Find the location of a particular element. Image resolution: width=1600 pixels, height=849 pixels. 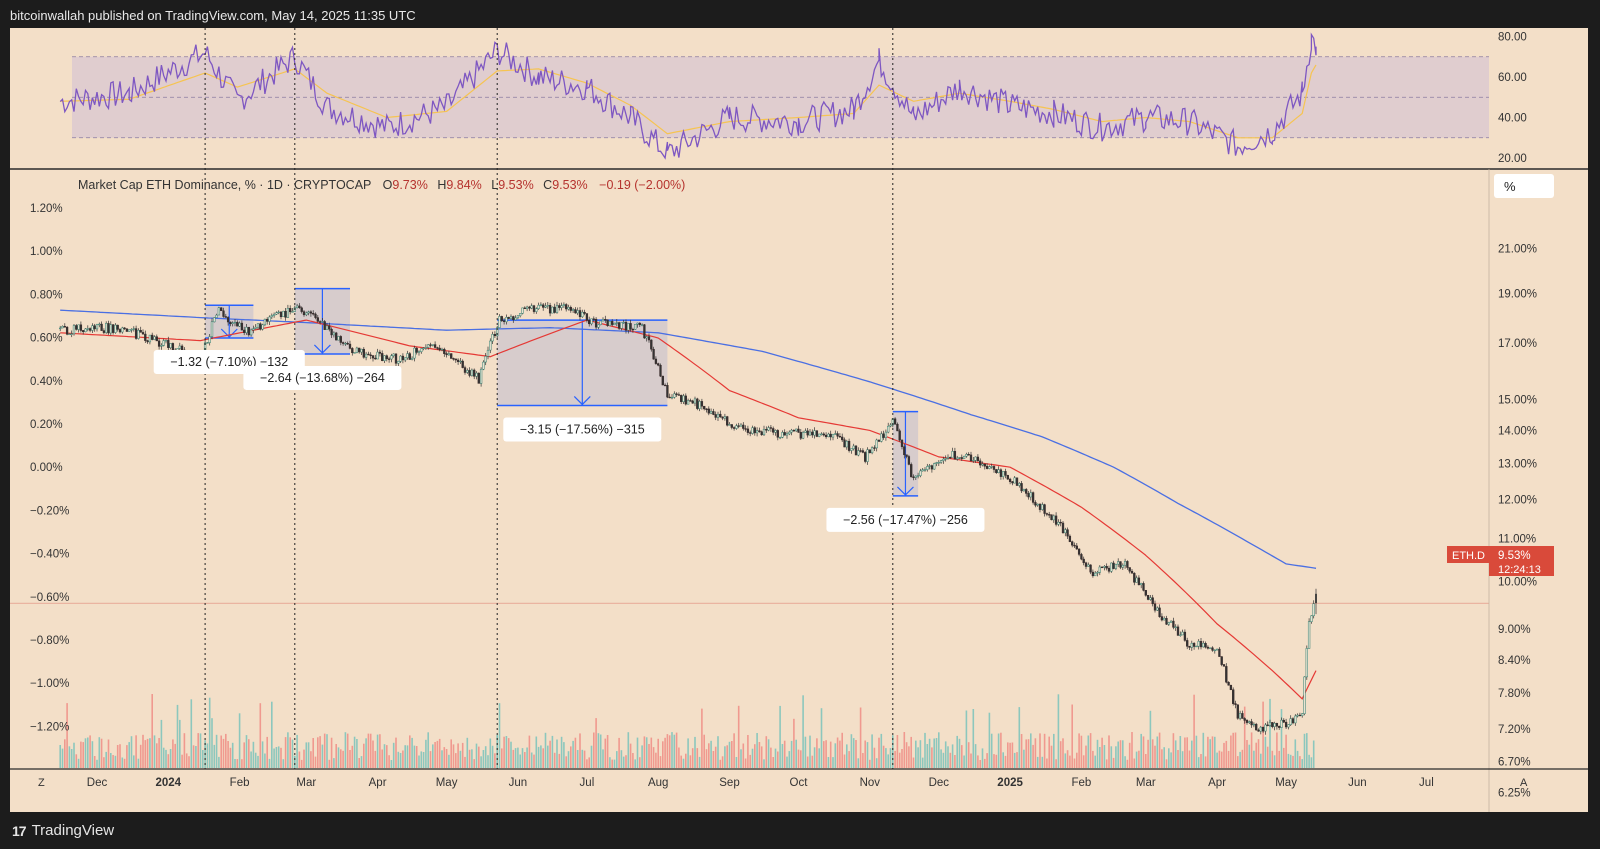

auto-scale-label: A is located at coordinates (1524, 783).